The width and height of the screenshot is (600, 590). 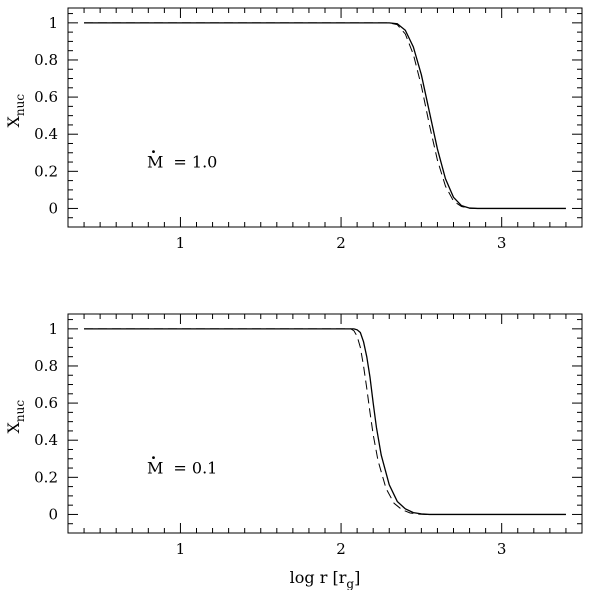 What do you see at coordinates (195, 162) in the screenshot?
I see `mdot-value: = 1.0` at bounding box center [195, 162].